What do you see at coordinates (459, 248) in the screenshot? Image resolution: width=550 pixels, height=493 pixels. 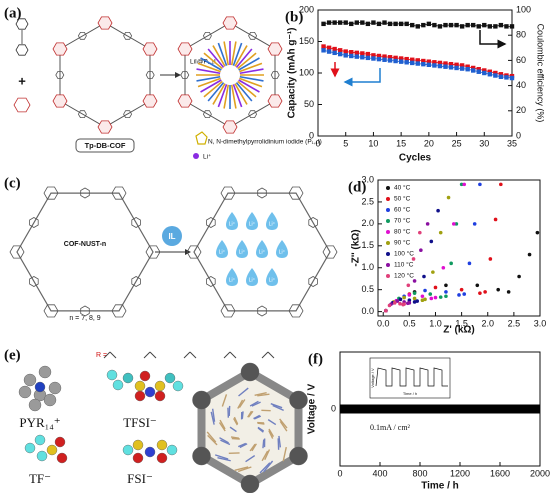 I see `plot-frame` at bounding box center [459, 248].